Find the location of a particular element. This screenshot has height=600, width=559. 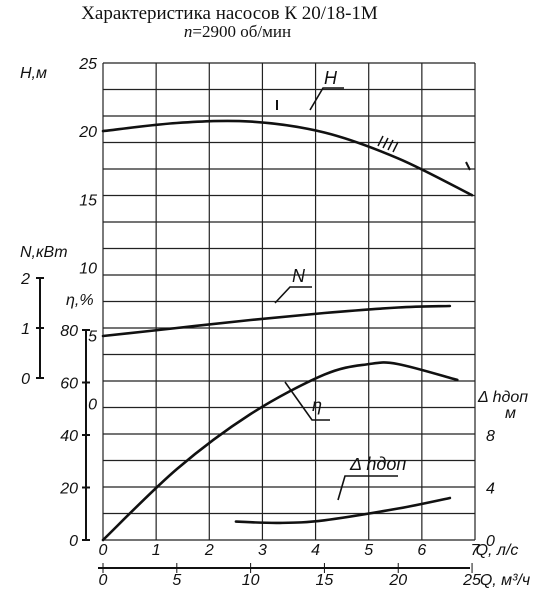

y-tick-h: 5 is located at coordinates (92, 337).